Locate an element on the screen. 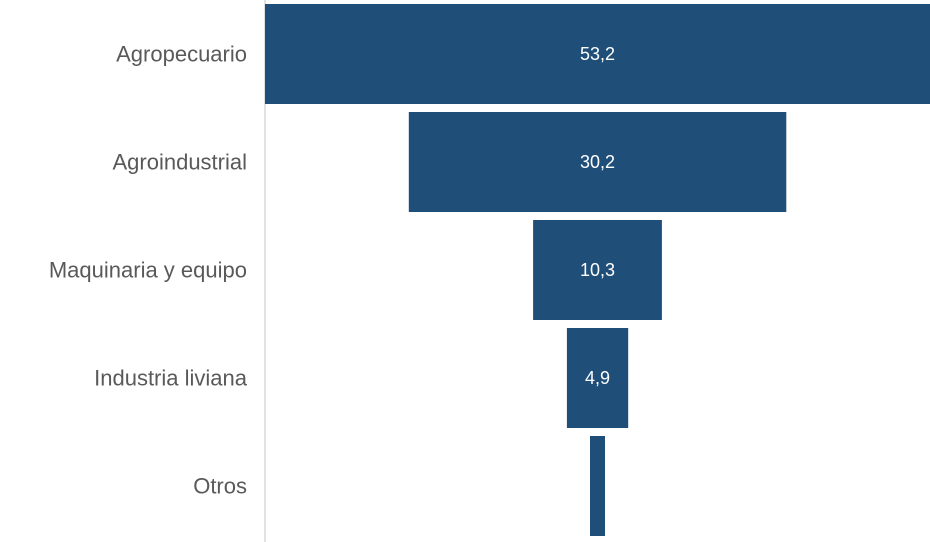 This screenshot has height=542, width=930. data-label: 53,2 is located at coordinates (597, 54).